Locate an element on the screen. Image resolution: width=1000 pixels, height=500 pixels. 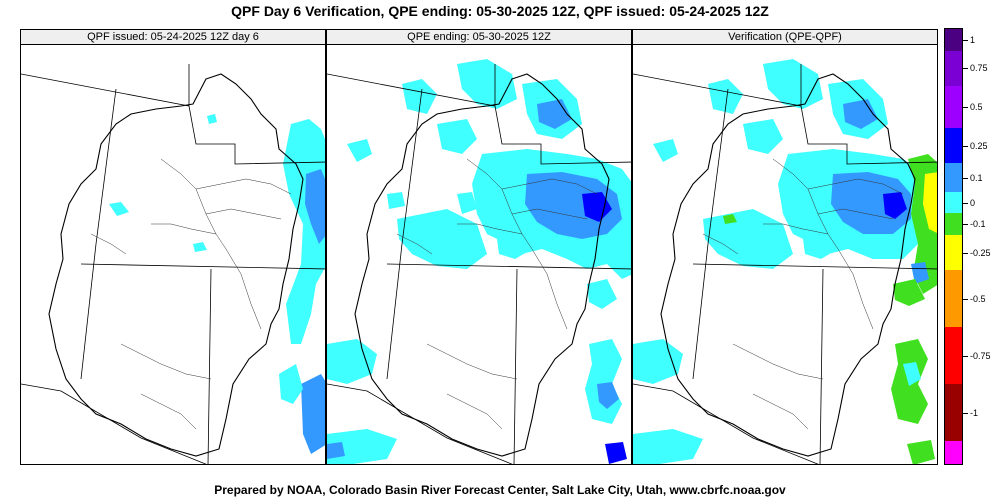
colorbar-label: 0.75 is located at coordinates (979, 68).